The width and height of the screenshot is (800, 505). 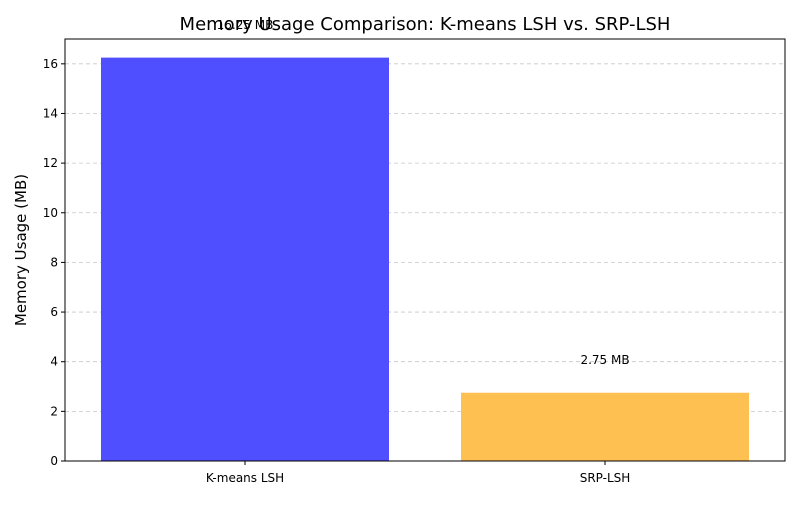 I want to click on y-tick-label: 4, so click(x=54, y=362).